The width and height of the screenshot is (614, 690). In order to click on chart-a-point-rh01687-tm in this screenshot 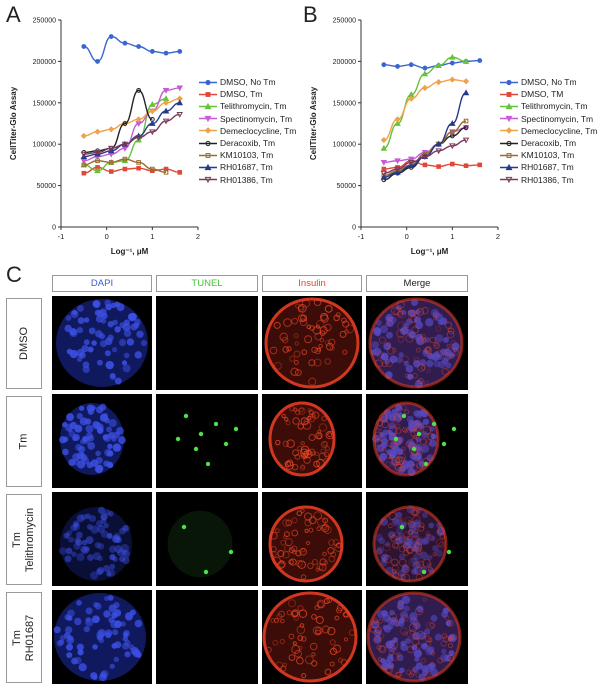, I will do `click(152, 123)`.